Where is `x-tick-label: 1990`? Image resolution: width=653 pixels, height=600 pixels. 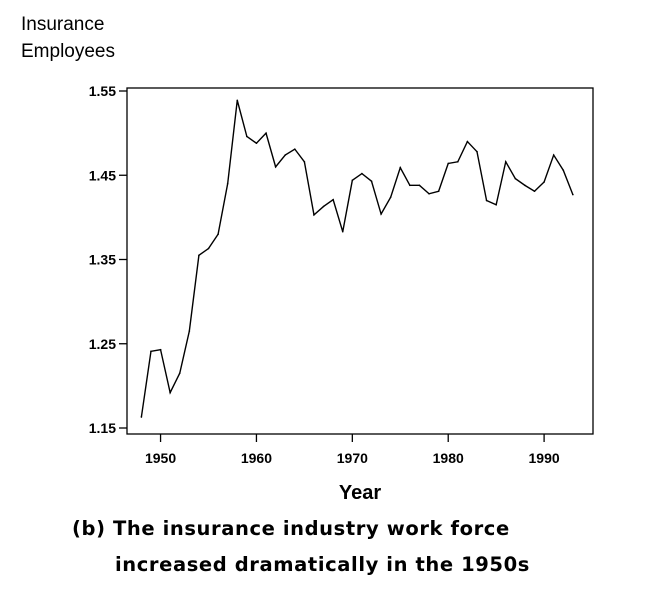
x-tick-label: 1990 is located at coordinates (544, 458).